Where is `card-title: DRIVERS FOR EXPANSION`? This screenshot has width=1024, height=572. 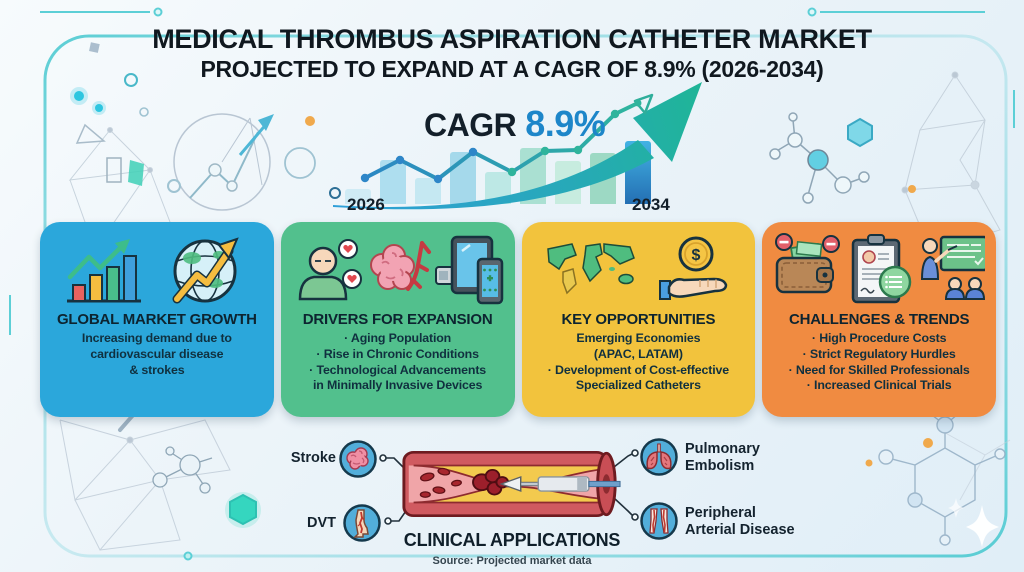
card-title: DRIVERS FOR EXPANSION is located at coordinates (397, 319).